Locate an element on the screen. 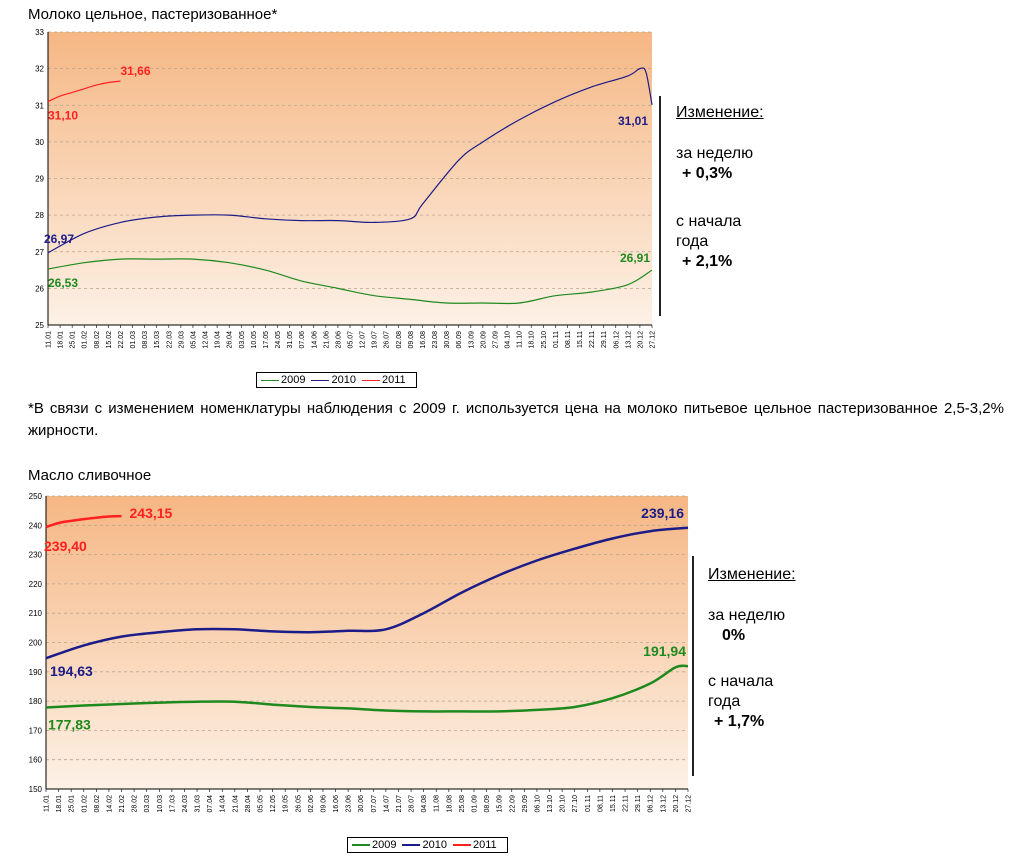 Image resolution: width=1024 pixels, height=860 pixels. y-tick-label: 27 is located at coordinates (39, 252).